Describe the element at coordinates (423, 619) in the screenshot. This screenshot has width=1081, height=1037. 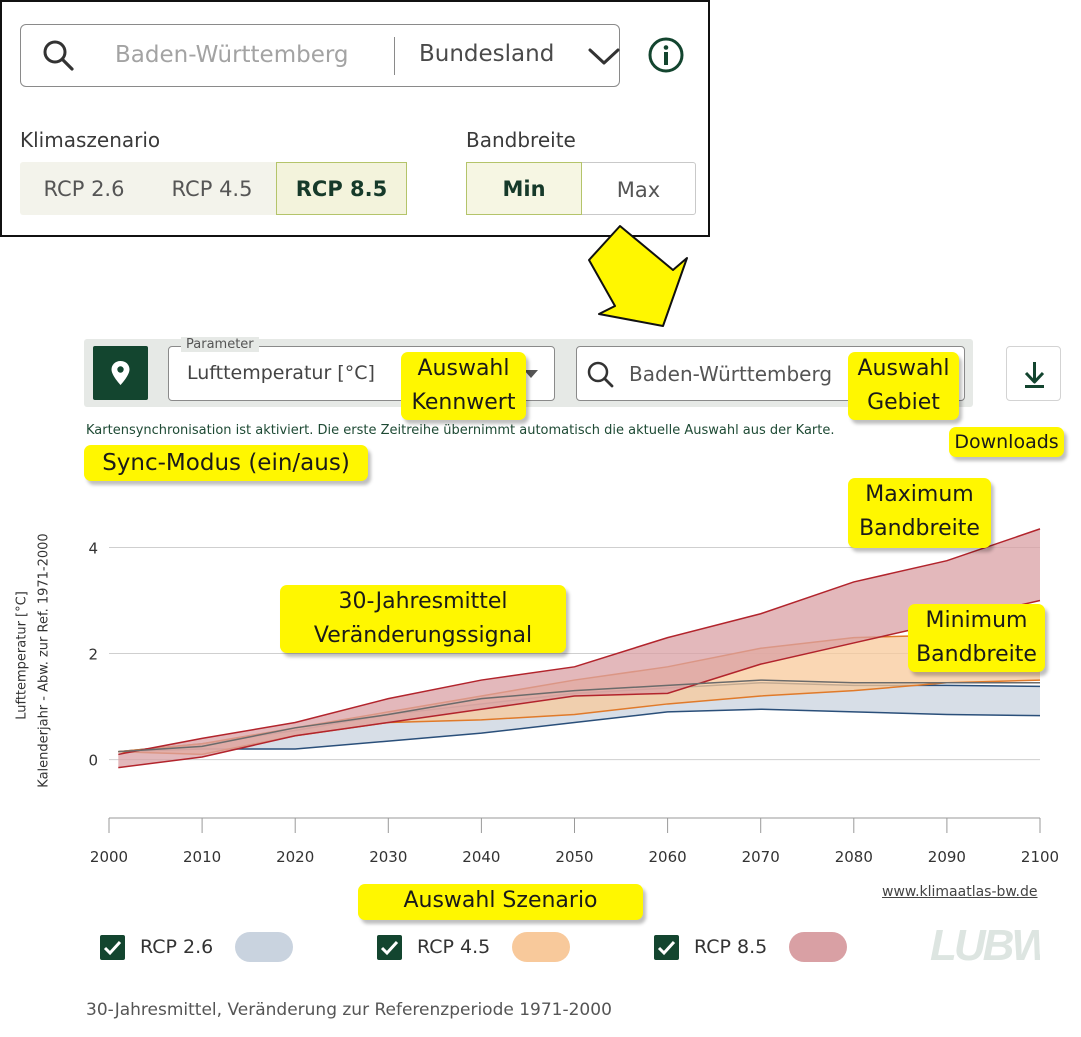
I see `callout-jahresmittel: 30-Jahresmittel Veränderungssignal` at that location.